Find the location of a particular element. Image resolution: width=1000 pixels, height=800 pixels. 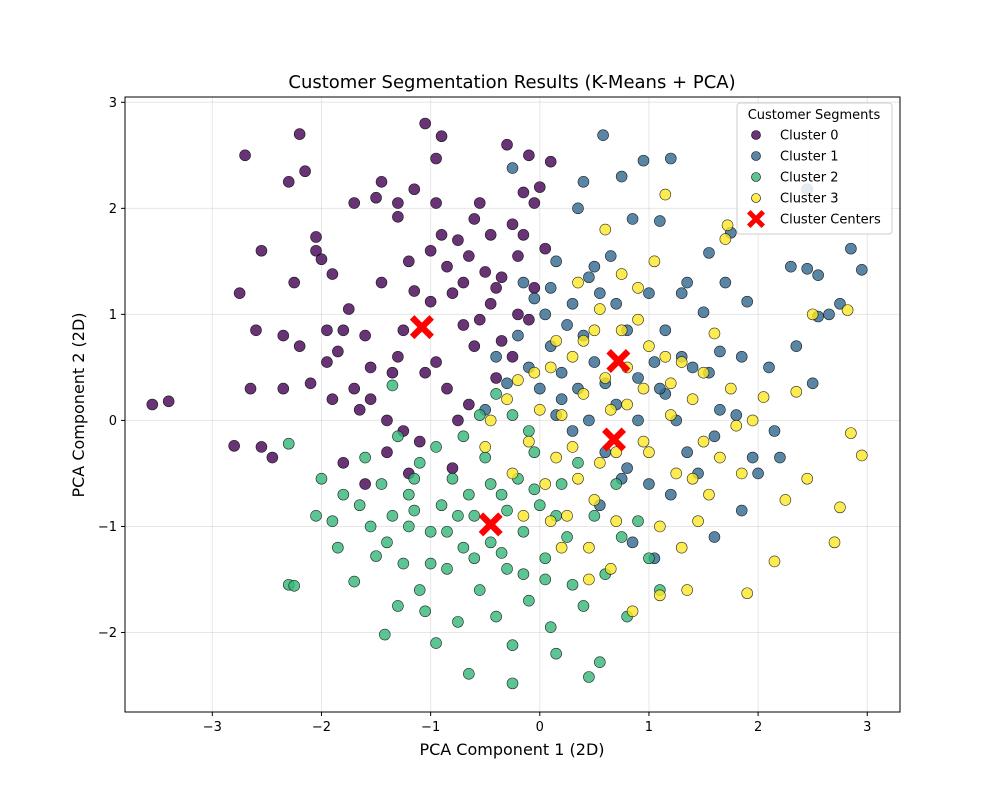

y-tick-label: 1 is located at coordinates (113, 315).